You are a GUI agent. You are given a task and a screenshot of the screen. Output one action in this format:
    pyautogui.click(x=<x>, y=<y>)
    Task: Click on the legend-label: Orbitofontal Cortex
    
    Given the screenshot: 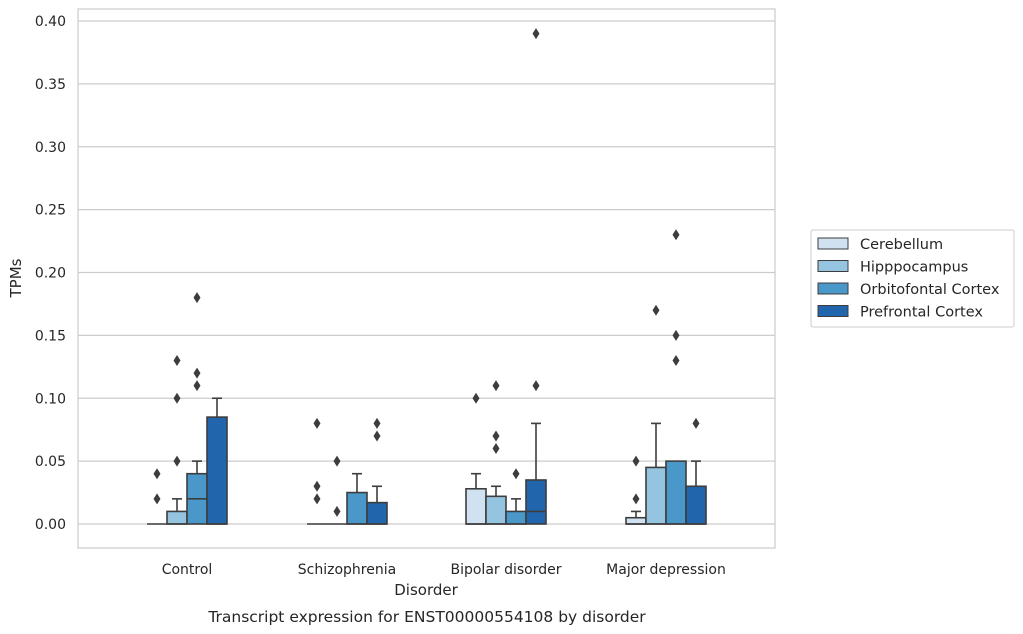 What is the action you would take?
    pyautogui.click(x=930, y=290)
    